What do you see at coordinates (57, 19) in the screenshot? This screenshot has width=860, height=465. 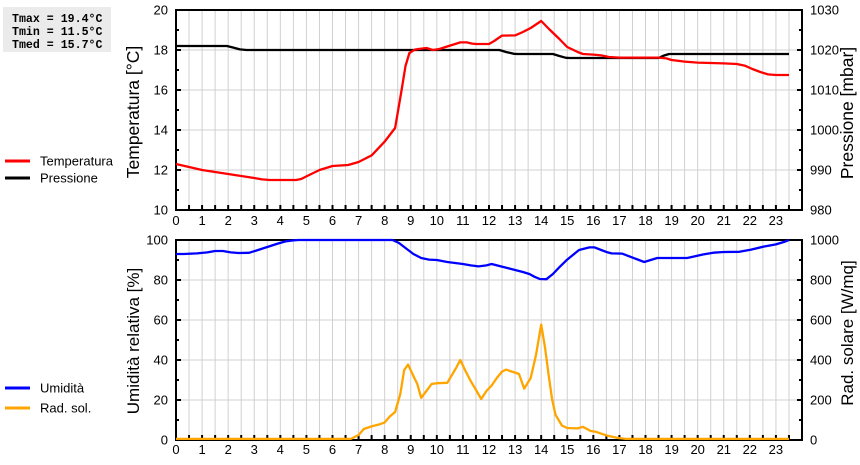 I see `svg-text: Tmax = 19.4°C` at bounding box center [57, 19].